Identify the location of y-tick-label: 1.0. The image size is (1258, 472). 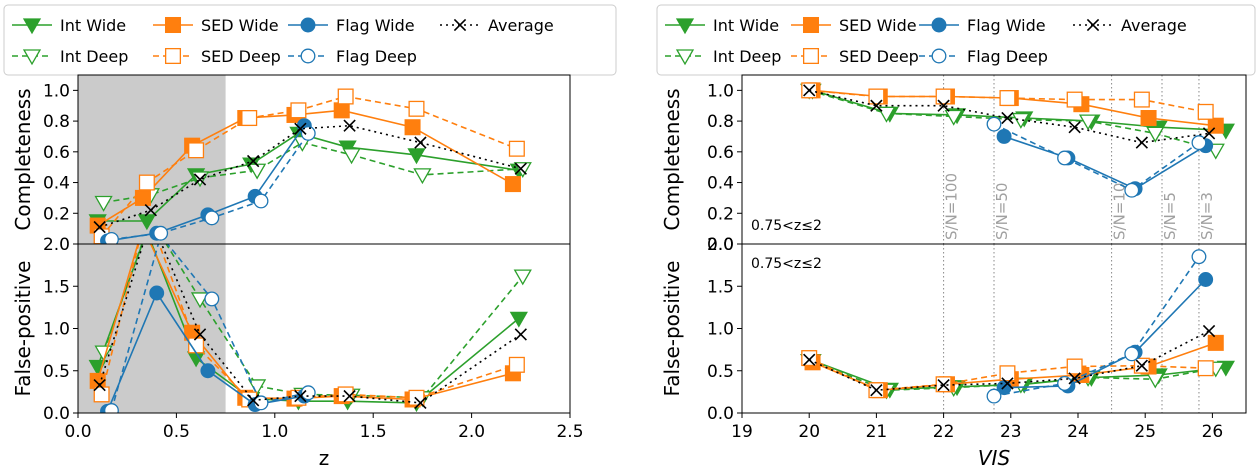
(720, 91).